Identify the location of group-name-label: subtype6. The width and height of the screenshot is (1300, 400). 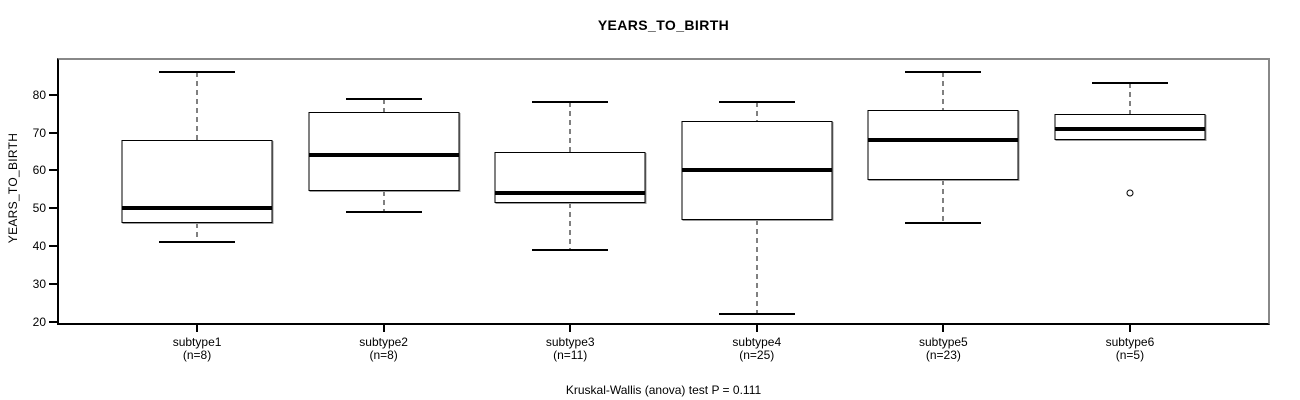
(1130, 342).